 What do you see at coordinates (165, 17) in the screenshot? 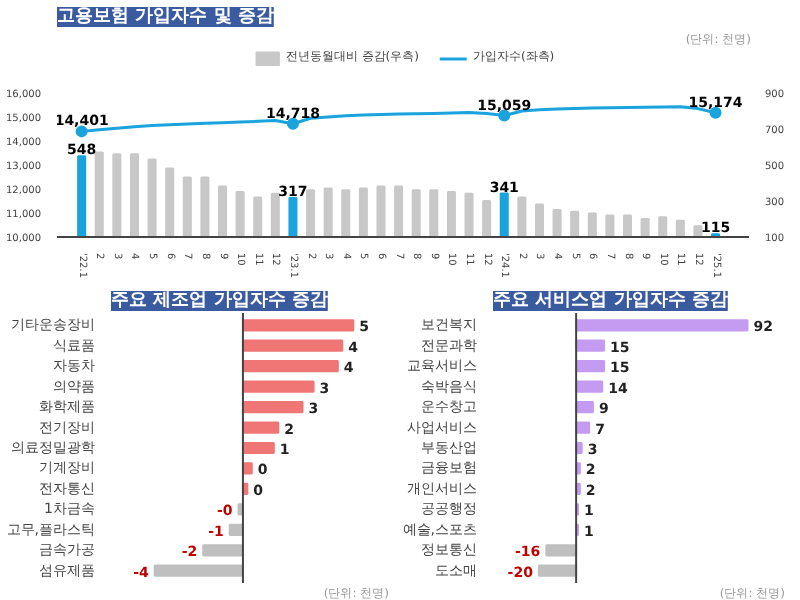
I see `chart-title: 고용보험 가입자수 및 증감` at bounding box center [165, 17].